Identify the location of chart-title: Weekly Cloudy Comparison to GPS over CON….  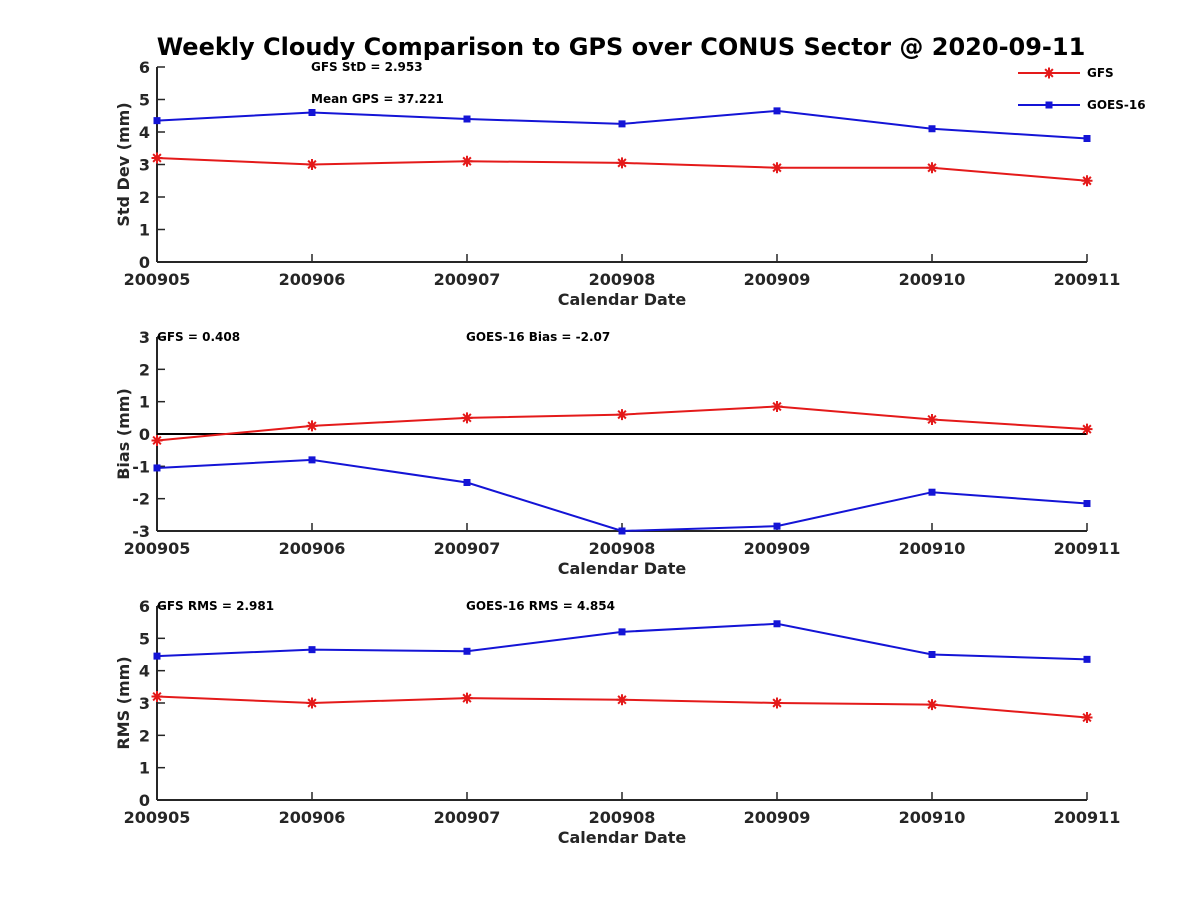
(621, 47).